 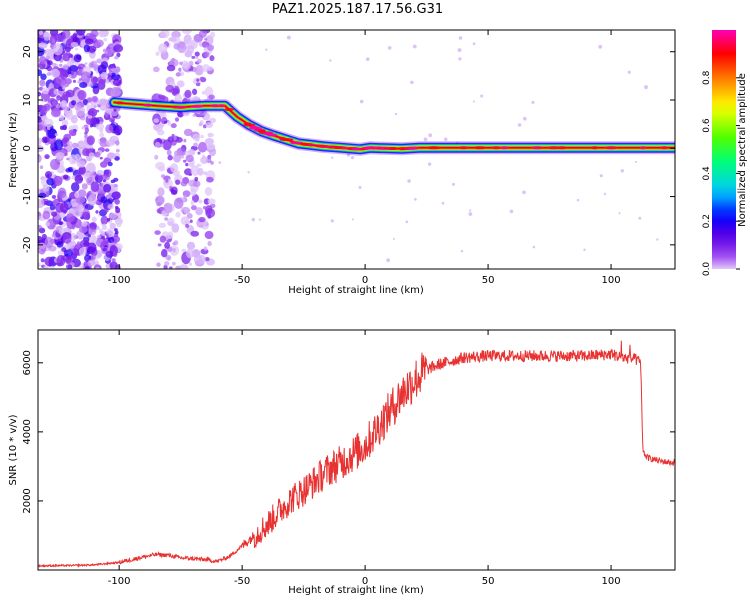 I want to click on snr-x-tick-label: -50, so click(x=242, y=581).